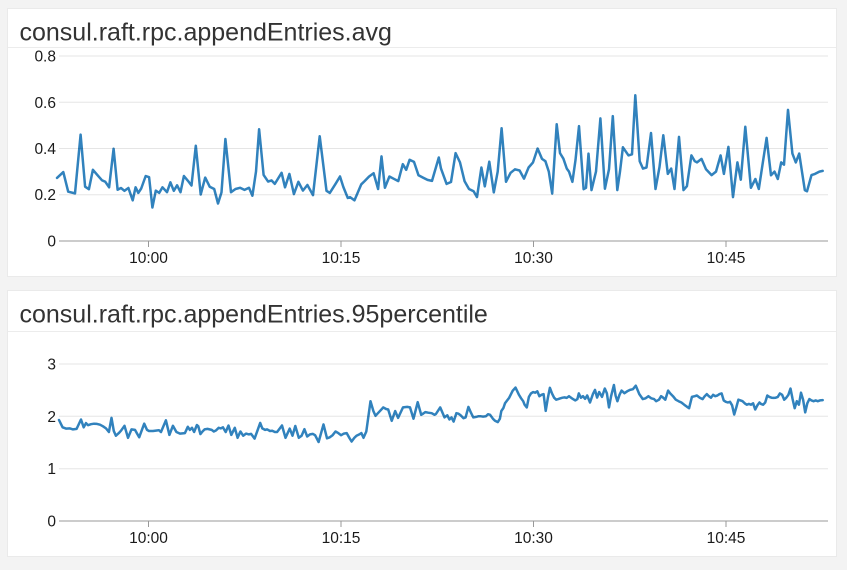 The width and height of the screenshot is (847, 570). Describe the element at coordinates (51, 417) in the screenshot. I see `svg-text: 2` at that location.